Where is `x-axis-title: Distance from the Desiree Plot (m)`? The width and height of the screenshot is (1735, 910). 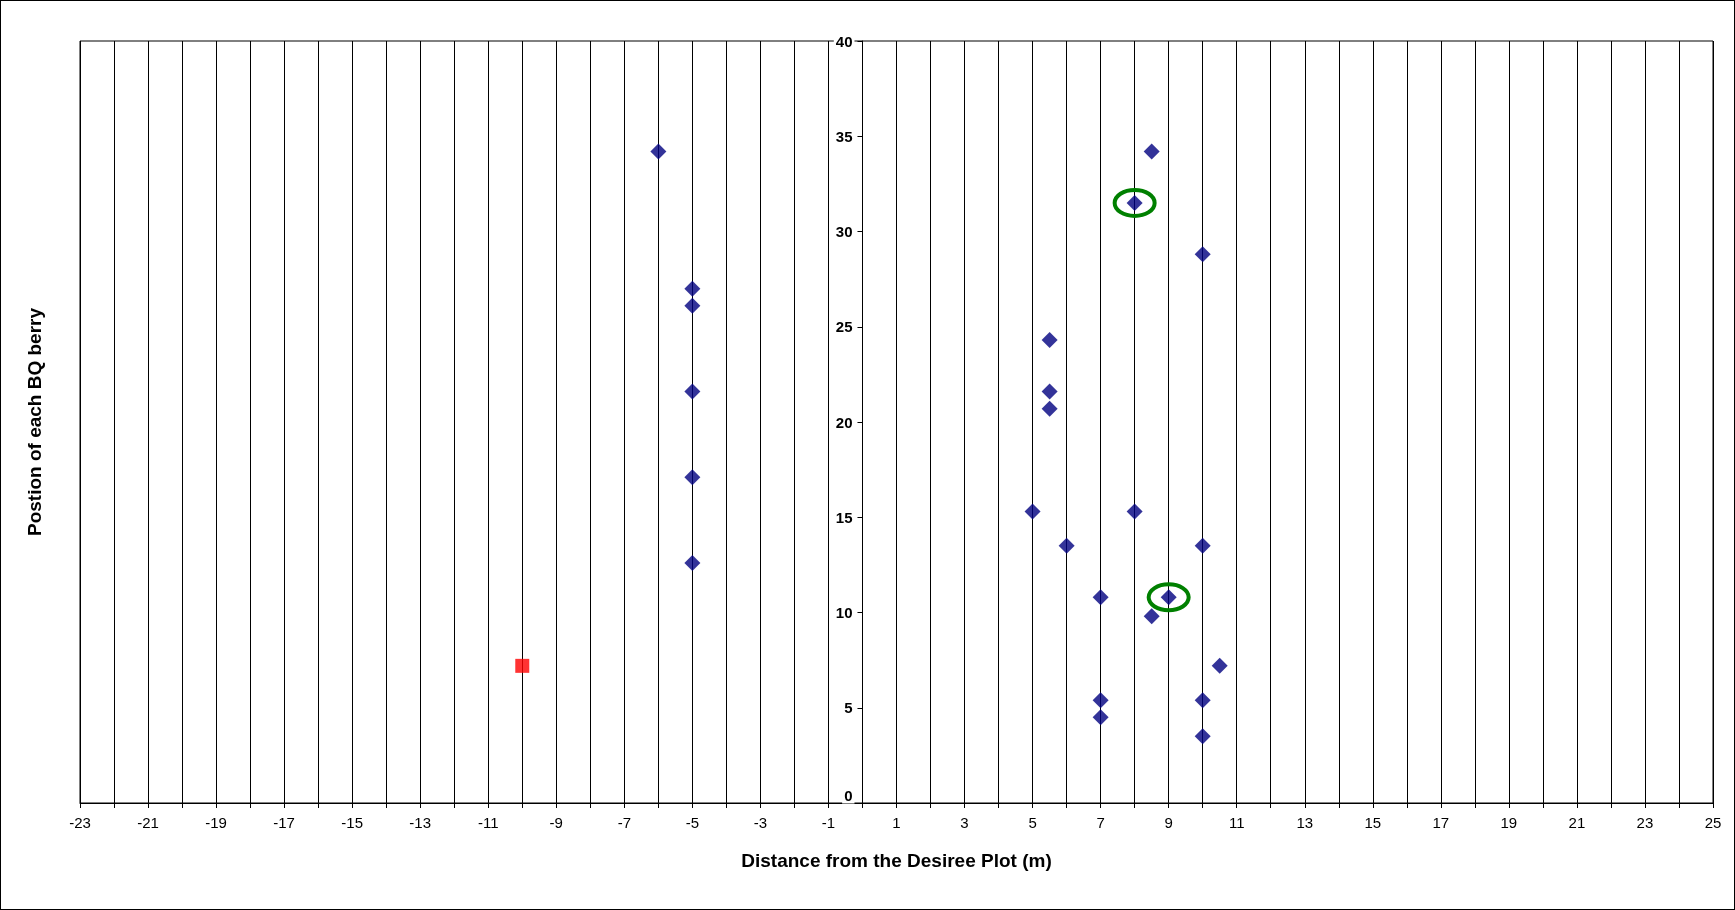
x-axis-title: Distance from the Desiree Plot (m) is located at coordinates (896, 860).